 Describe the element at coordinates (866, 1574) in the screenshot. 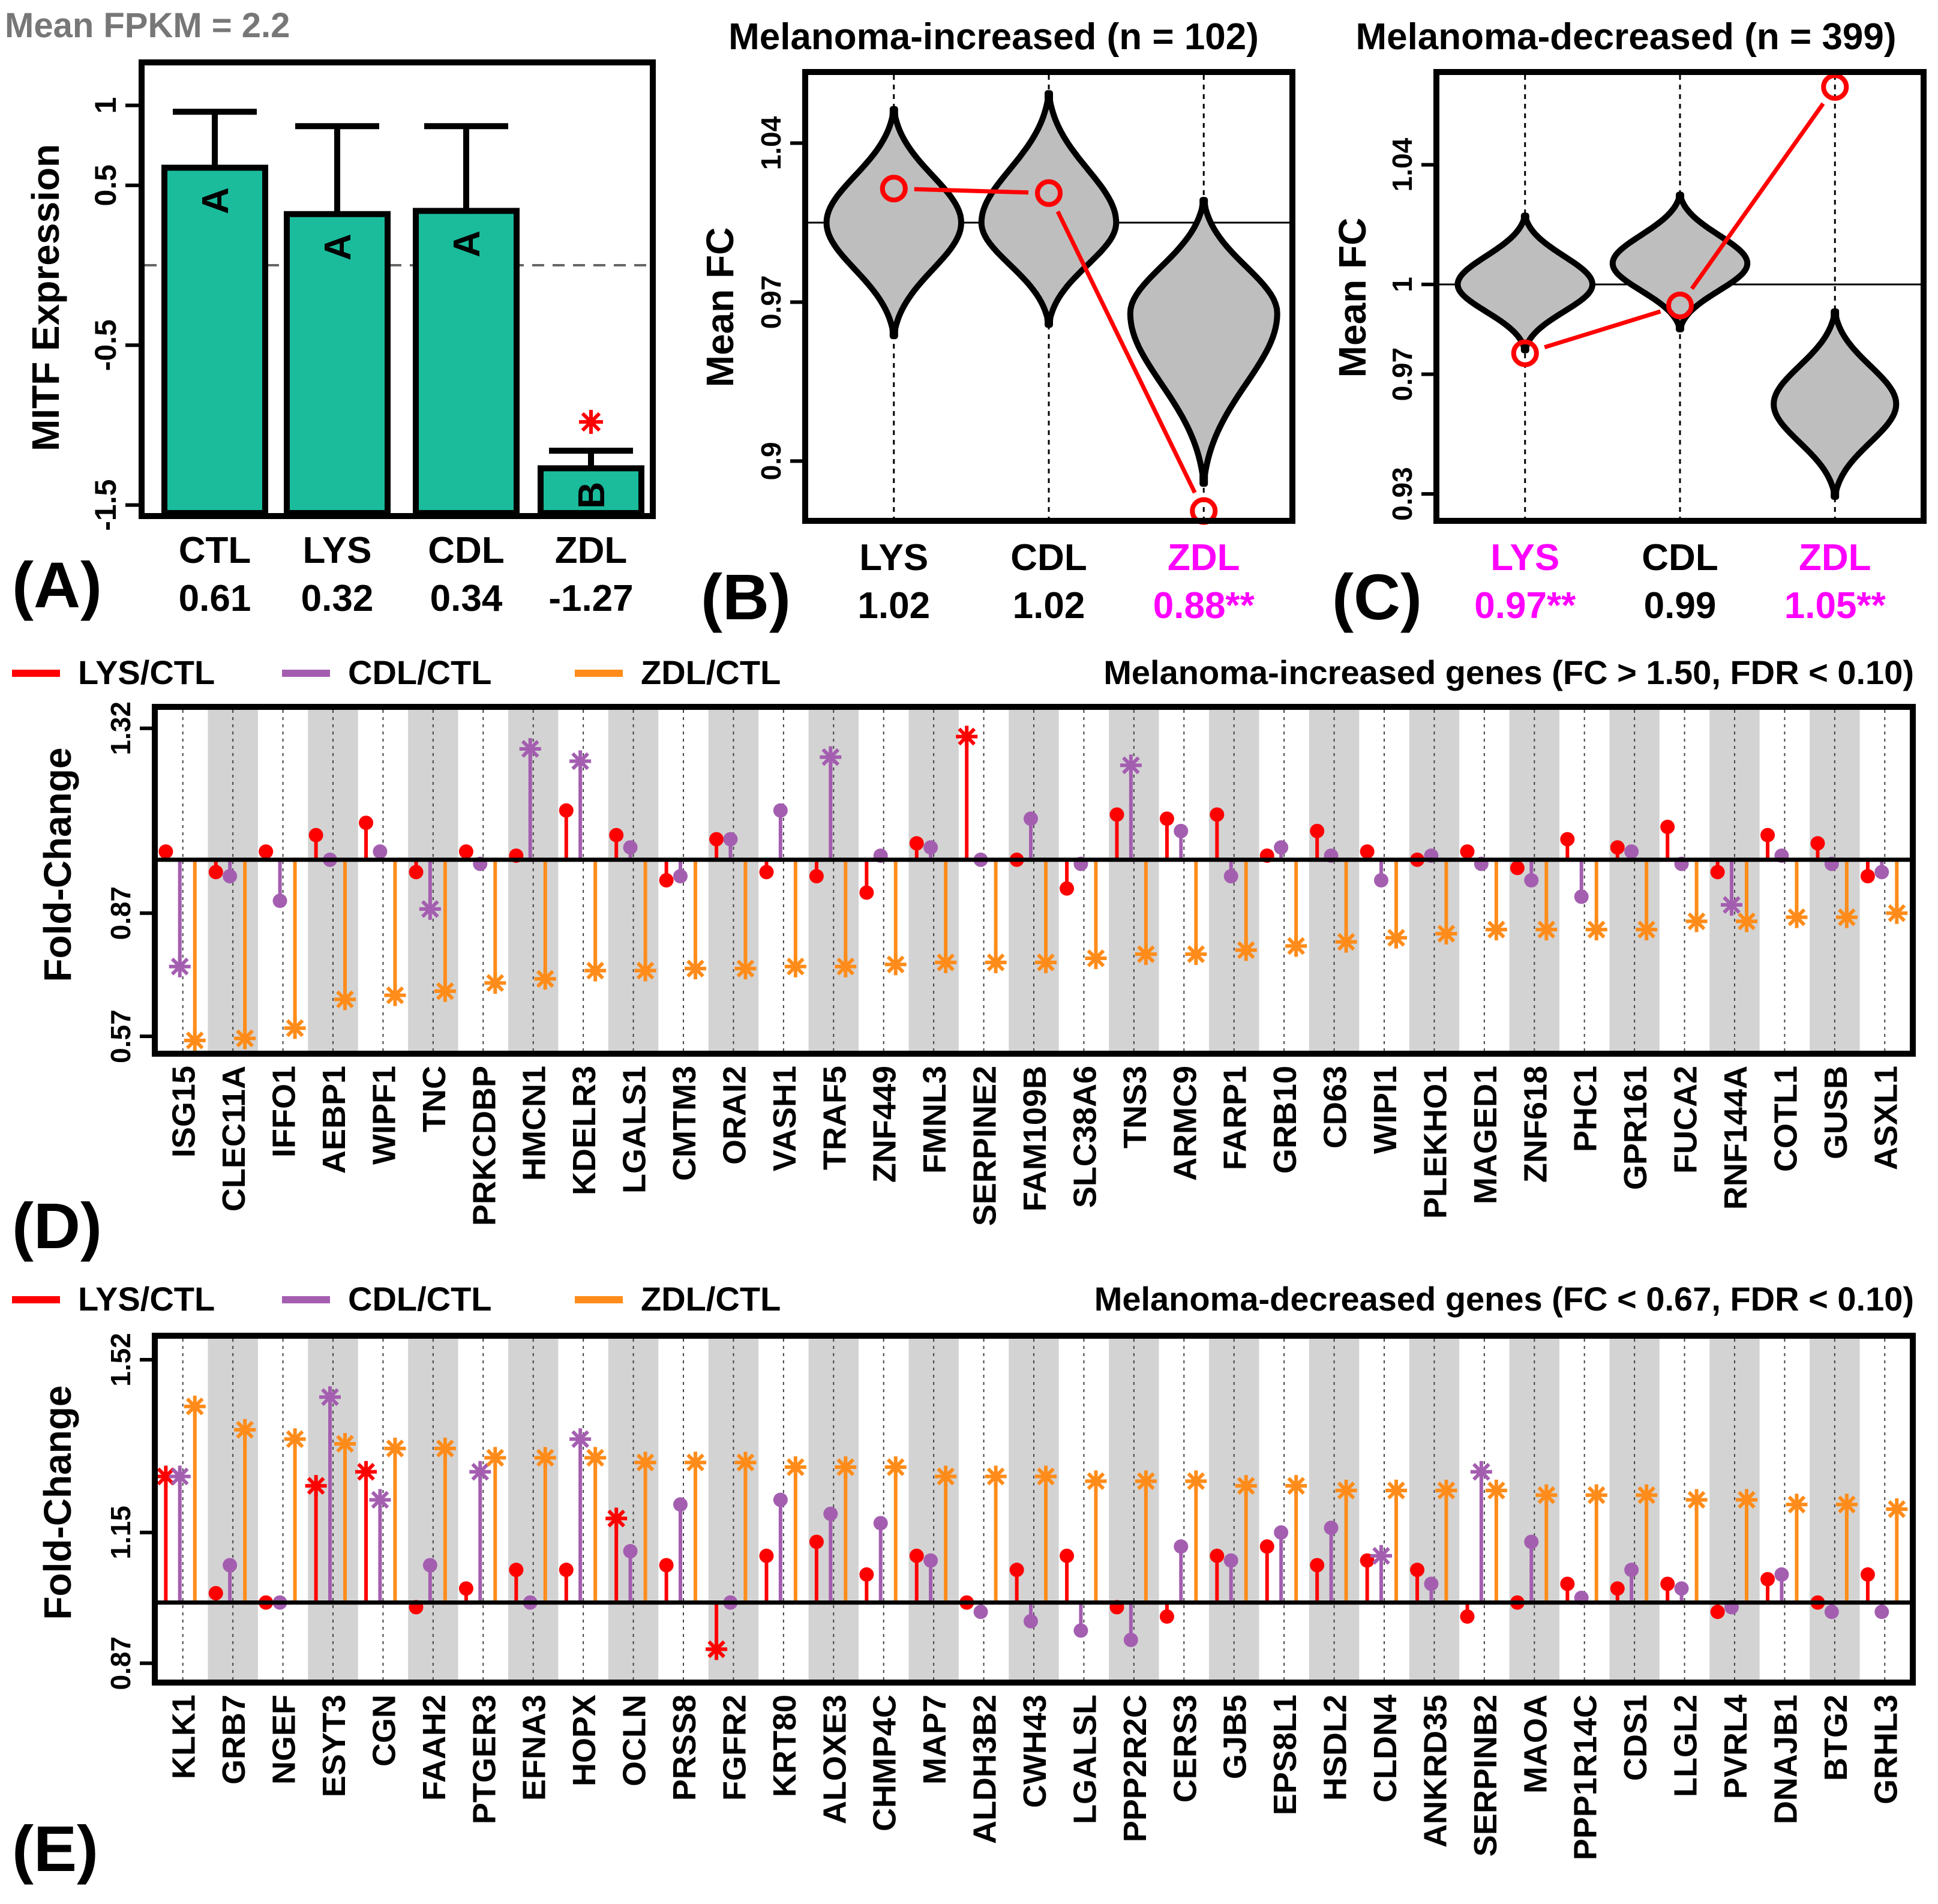

I see `point-chmp4c-lys` at that location.